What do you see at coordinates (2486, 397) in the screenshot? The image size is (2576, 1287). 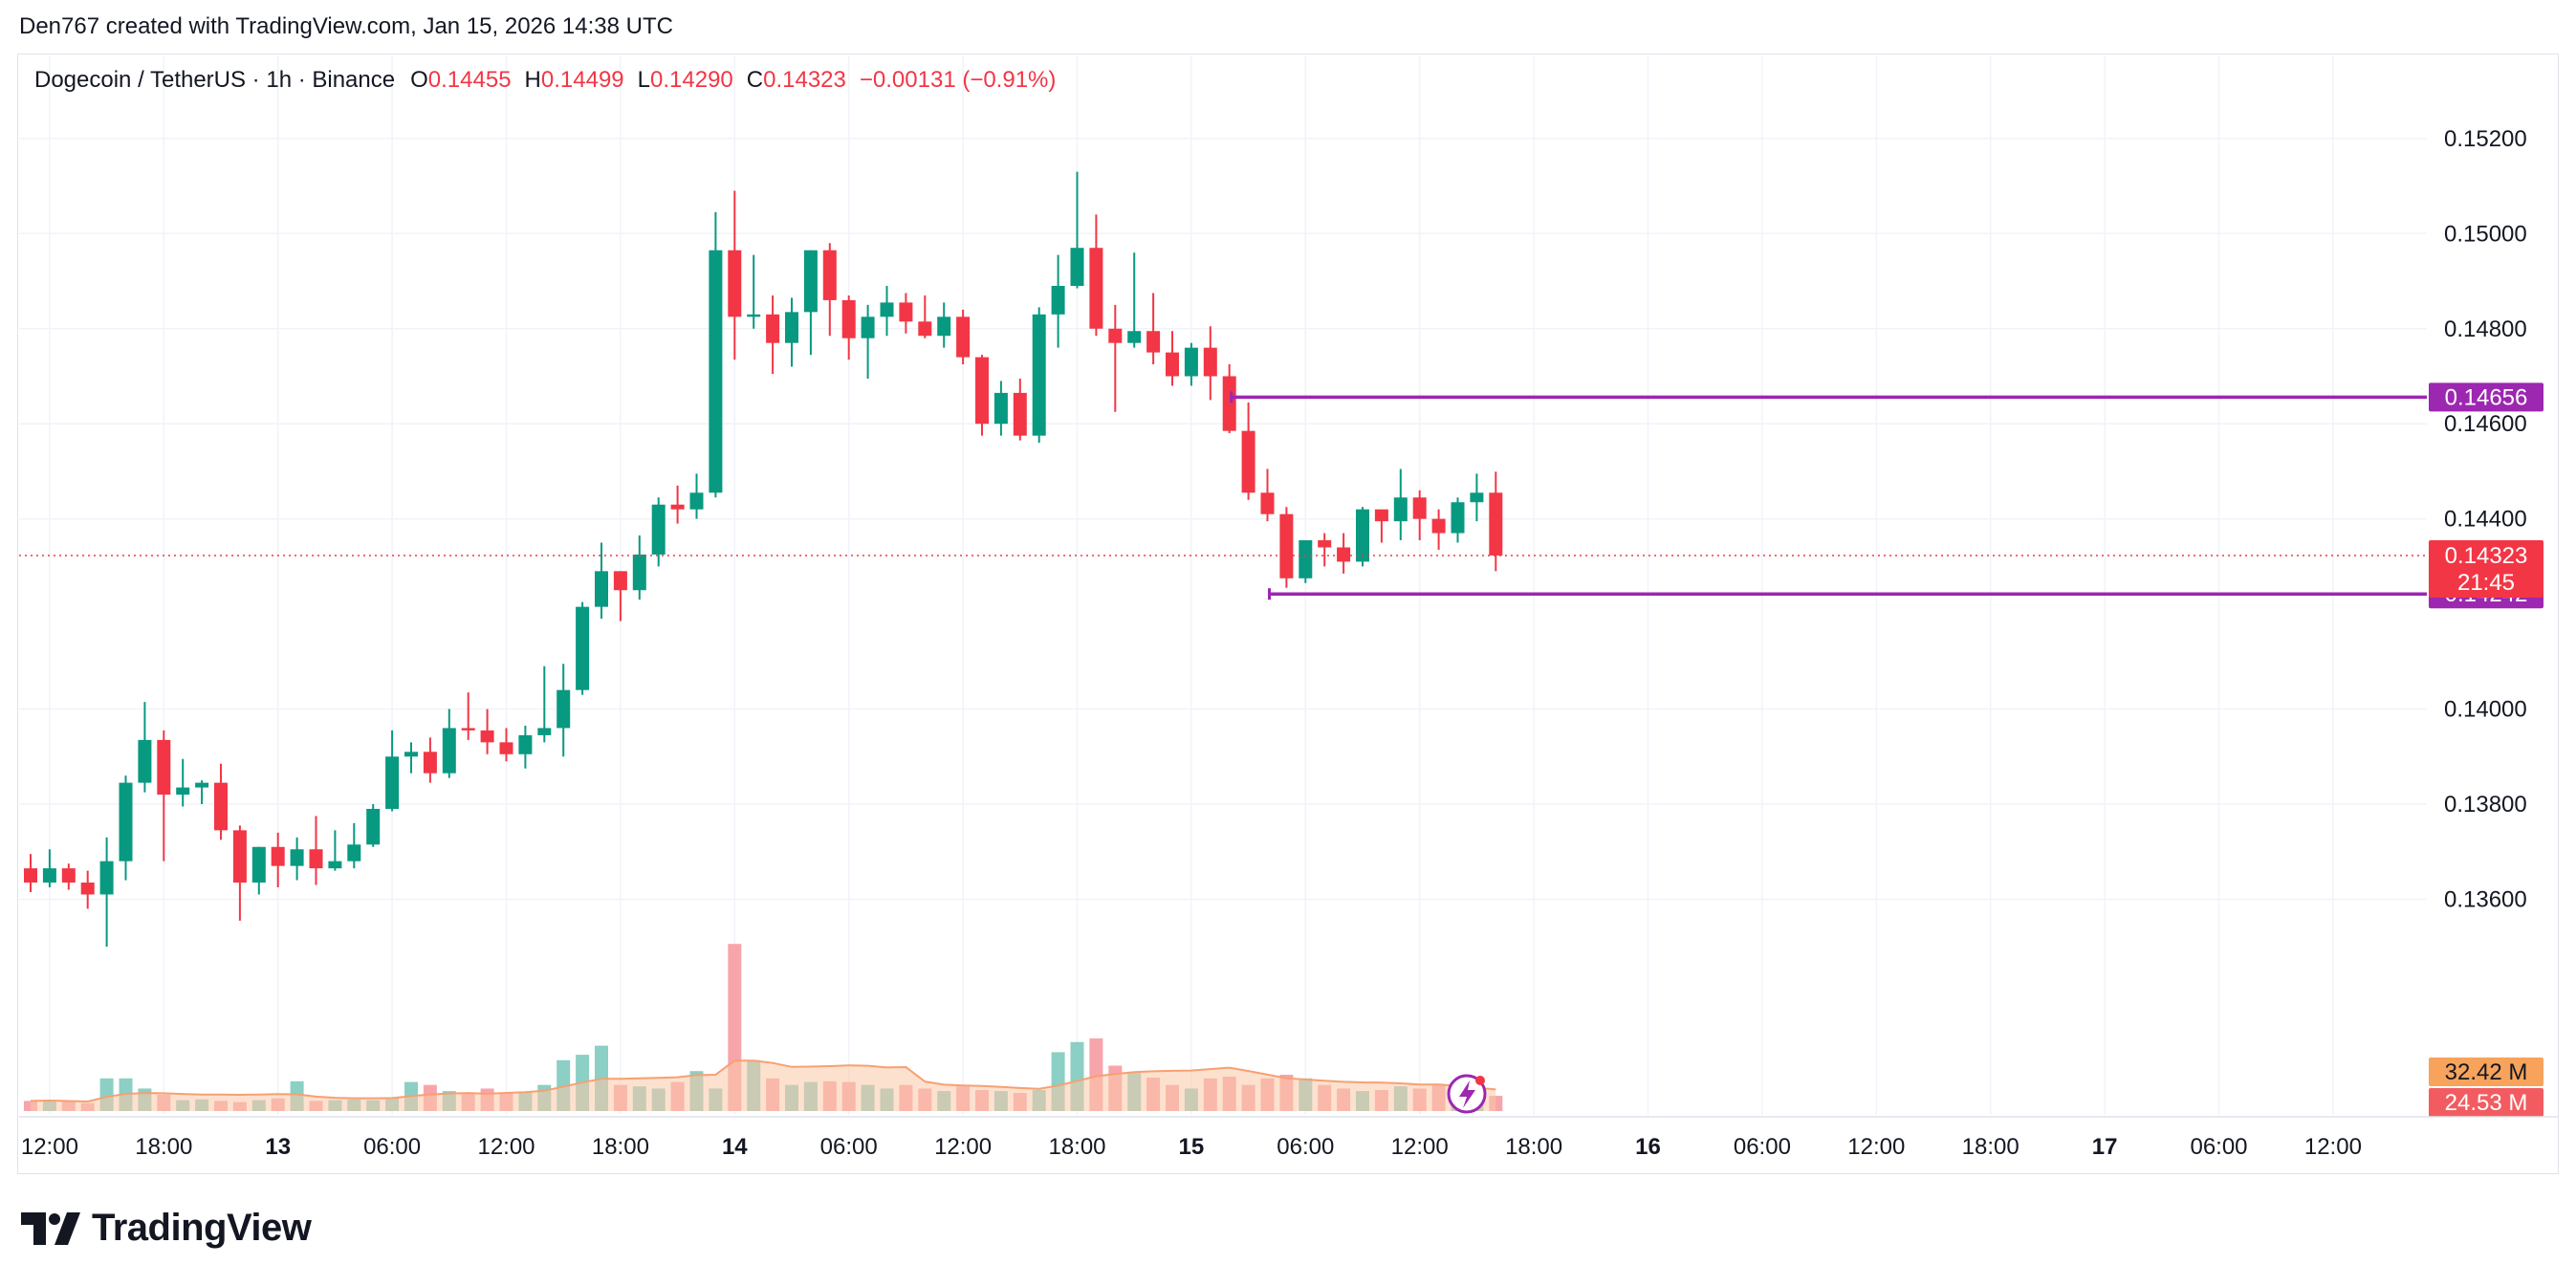 I see `level-price-label: 0.14656` at bounding box center [2486, 397].